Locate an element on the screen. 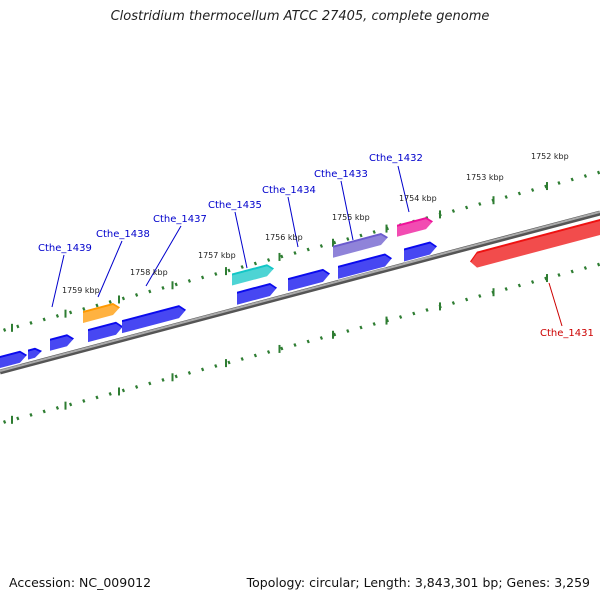  tick-label: 1758 kbp is located at coordinates (149, 272).